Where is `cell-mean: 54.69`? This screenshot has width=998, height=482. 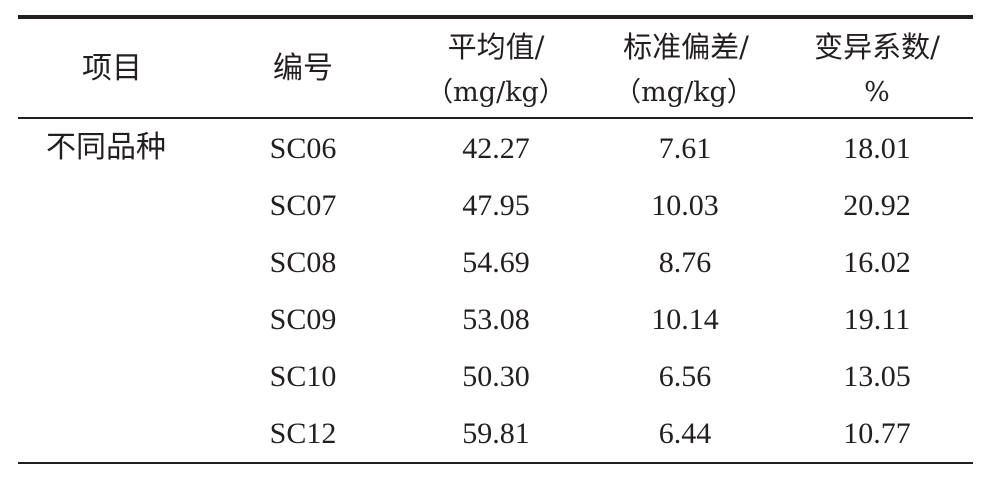
cell-mean: 54.69 is located at coordinates (496, 262).